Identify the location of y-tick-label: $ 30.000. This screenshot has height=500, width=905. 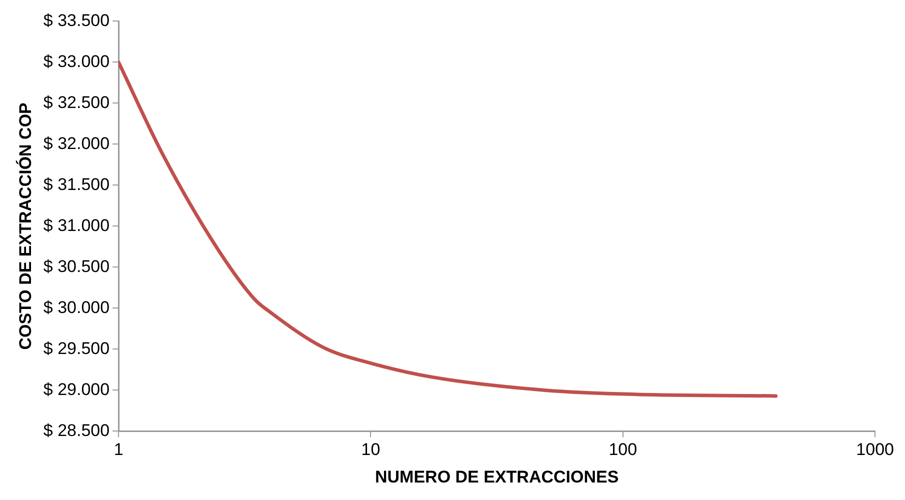
(76, 307).